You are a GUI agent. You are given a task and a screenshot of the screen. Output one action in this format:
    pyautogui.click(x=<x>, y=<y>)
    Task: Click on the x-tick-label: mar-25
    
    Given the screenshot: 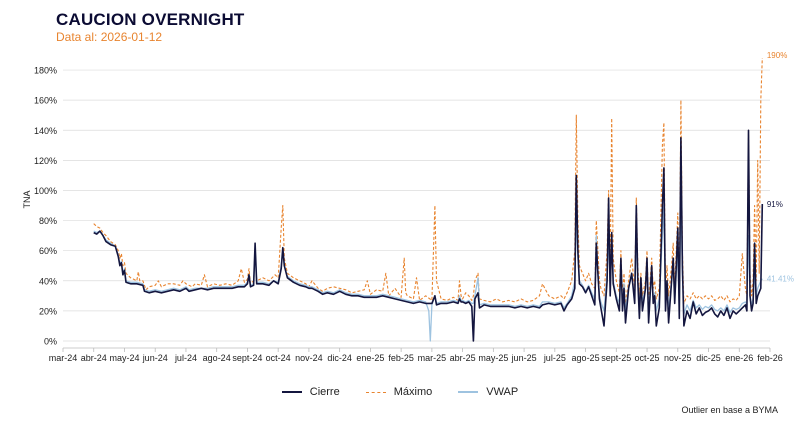 What is the action you would take?
    pyautogui.click(x=432, y=358)
    